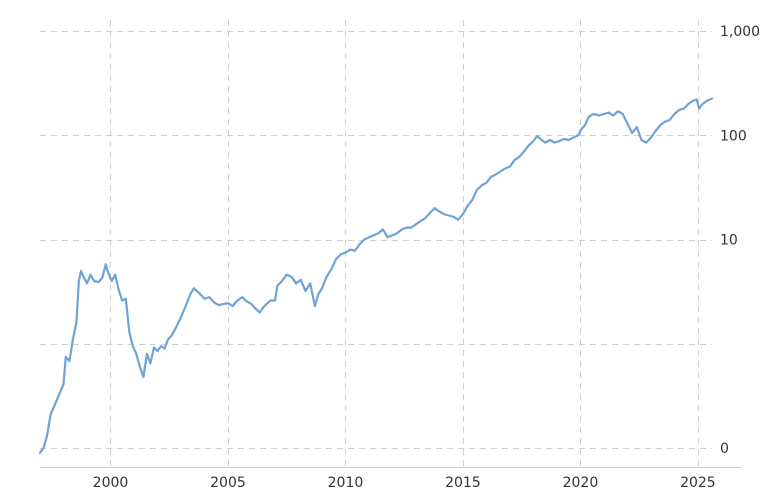 This screenshot has width=784, height=501. I want to click on x-tick-label-2005: 2005, so click(228, 483).